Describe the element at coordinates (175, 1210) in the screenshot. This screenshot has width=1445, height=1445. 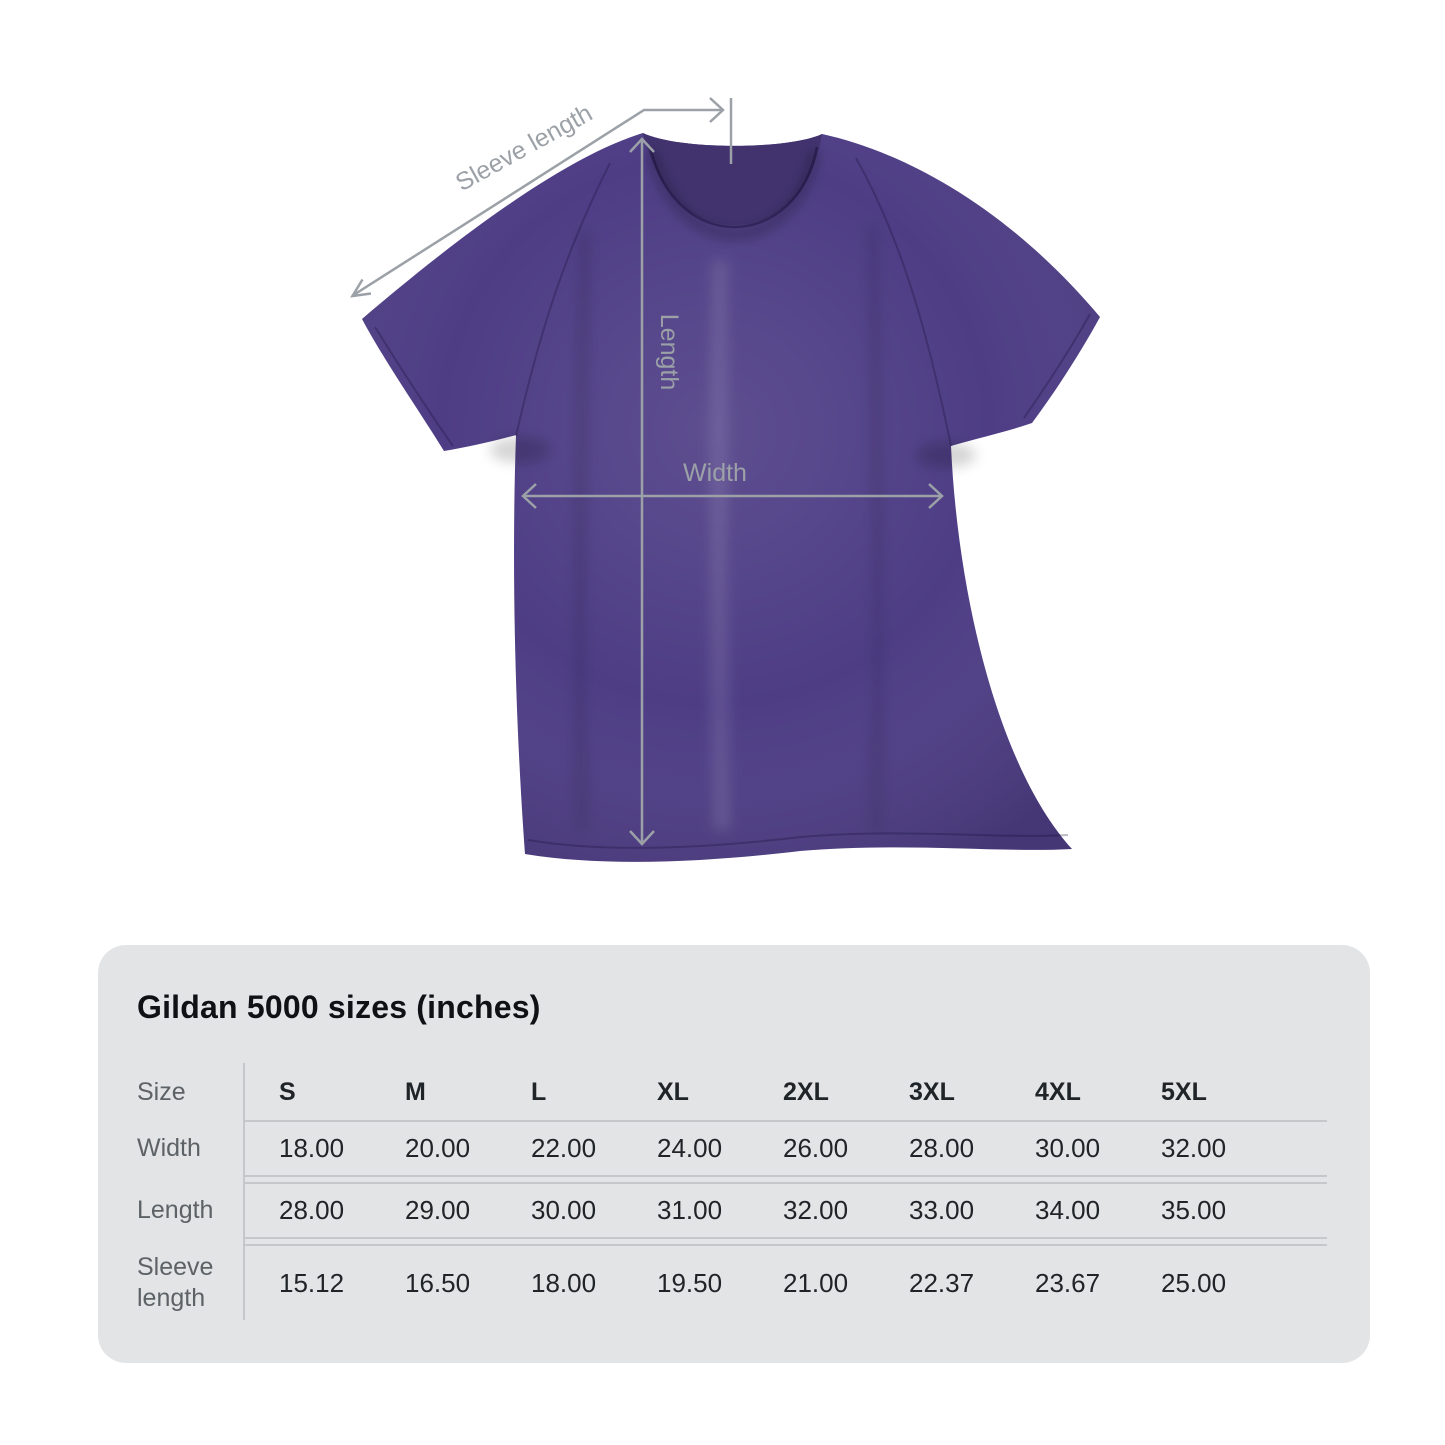
I see `row-label: Length` at that location.